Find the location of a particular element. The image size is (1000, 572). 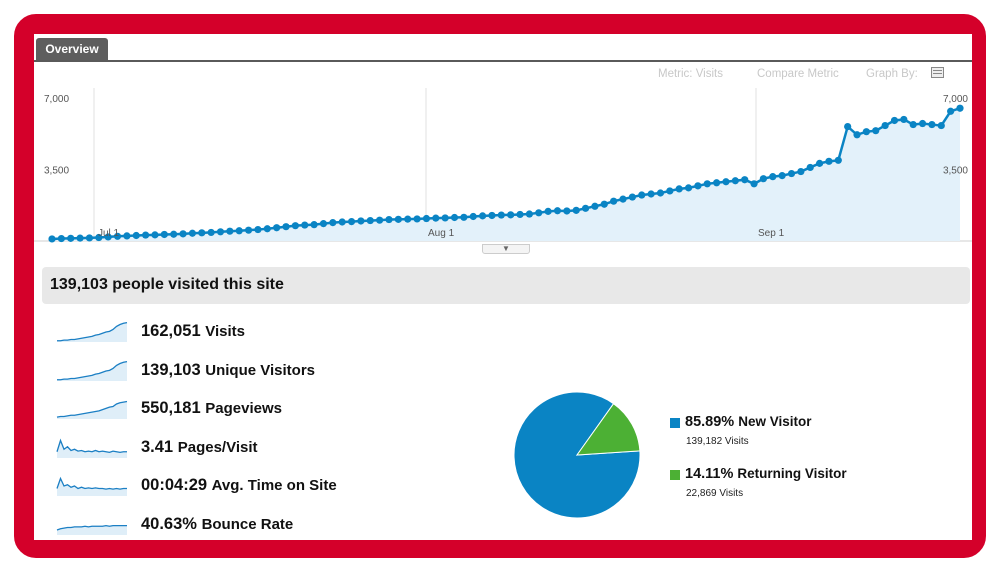

tab-overview: Overview is located at coordinates (72, 49).